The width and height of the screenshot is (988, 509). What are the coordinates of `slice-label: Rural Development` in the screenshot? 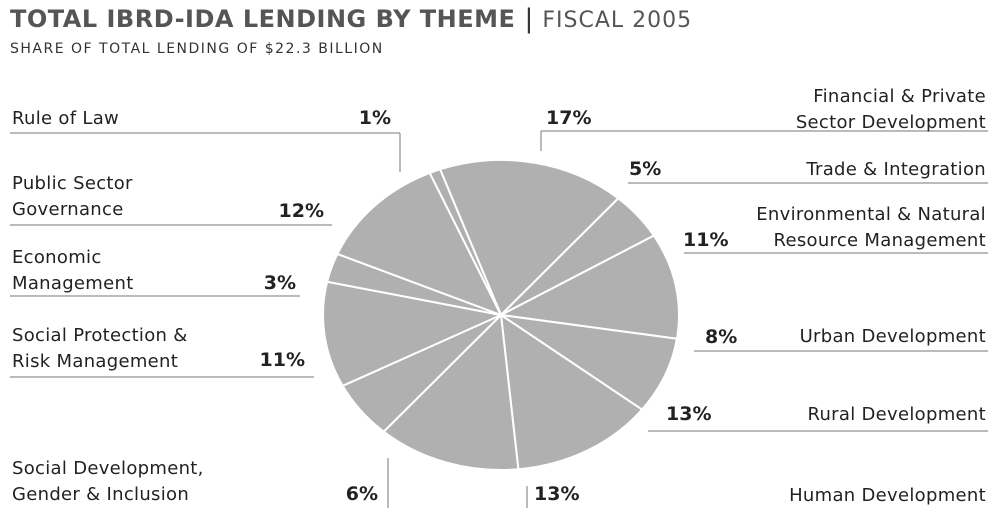 It's located at (896, 415).